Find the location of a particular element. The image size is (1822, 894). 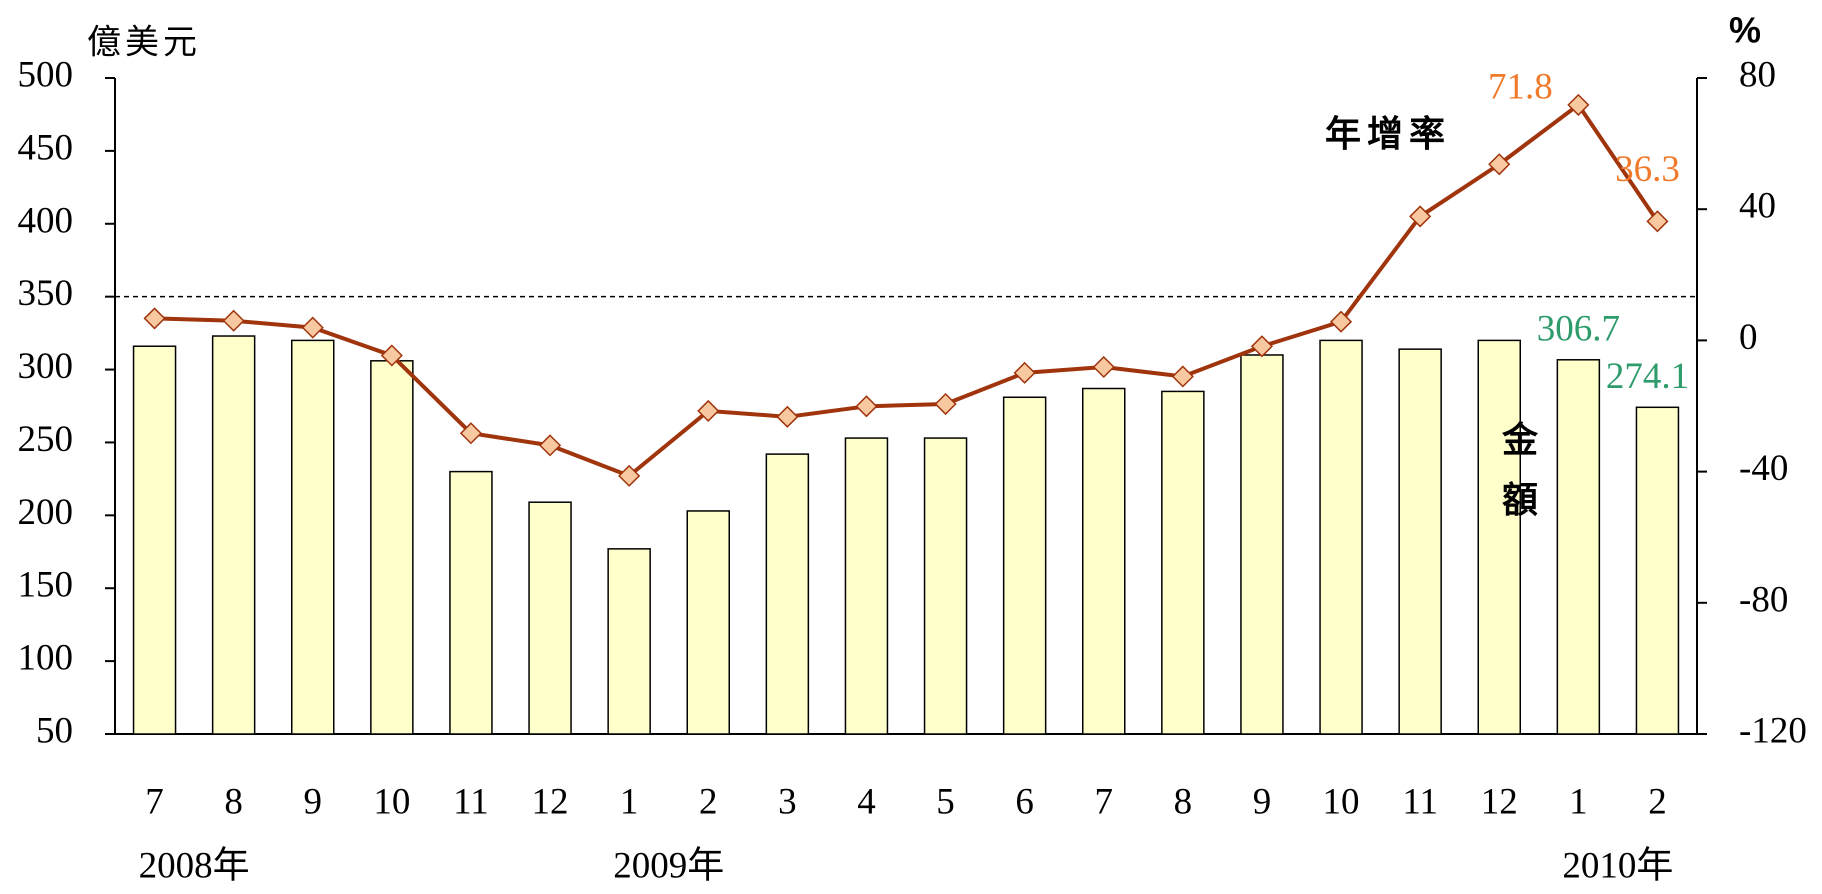

bar-annotation: 金 is located at coordinates (1520, 440).